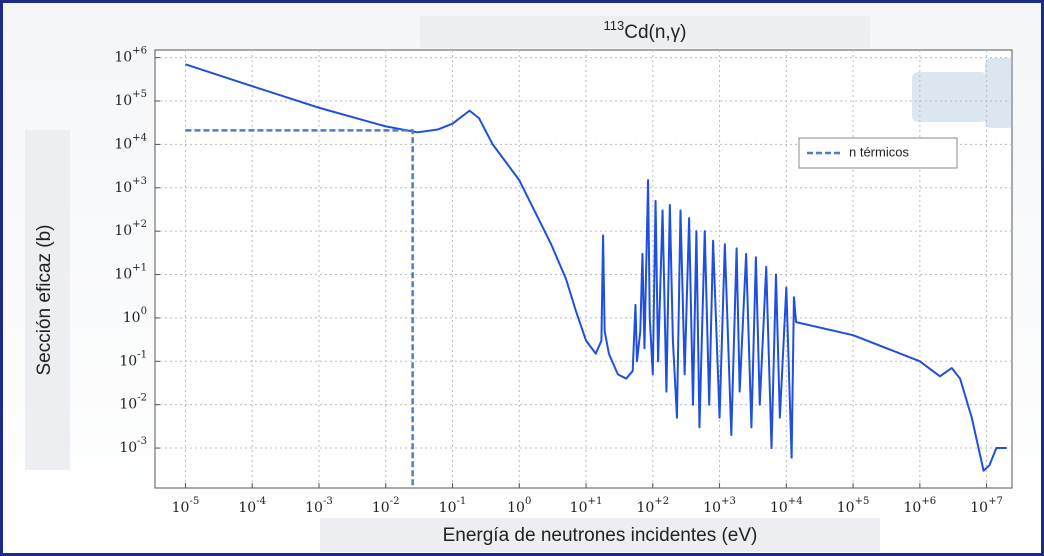 The image size is (1044, 556). Describe the element at coordinates (920, 506) in the screenshot. I see `x-tick-label: 10+6` at that location.